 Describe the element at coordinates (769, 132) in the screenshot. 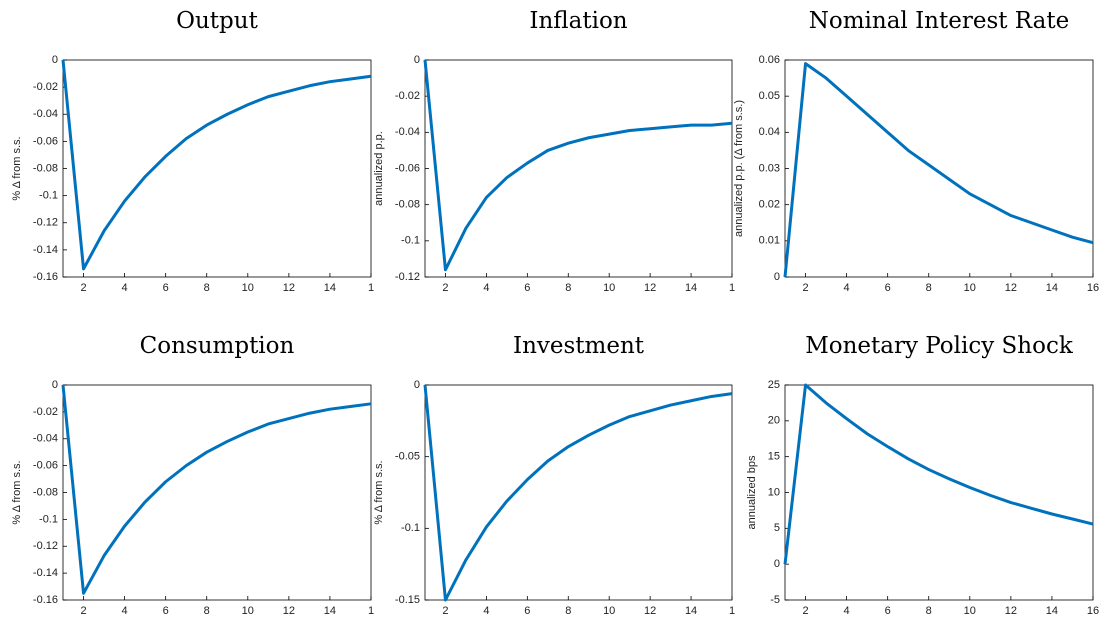

I see `y-tick-label: 0.04` at that location.